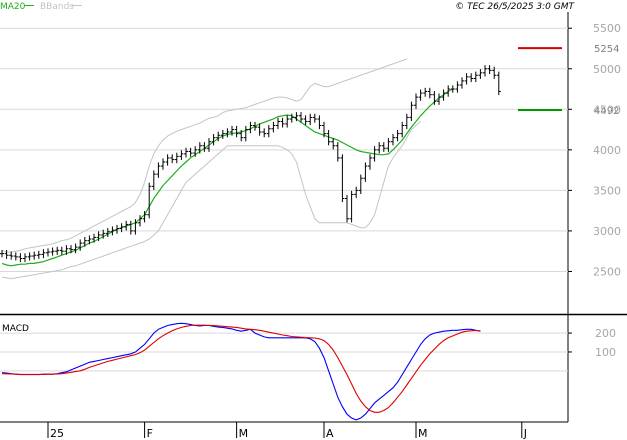 The height and width of the screenshot is (440, 627). Describe the element at coordinates (15, 329) in the screenshot. I see `macd-label: MACD` at that location.